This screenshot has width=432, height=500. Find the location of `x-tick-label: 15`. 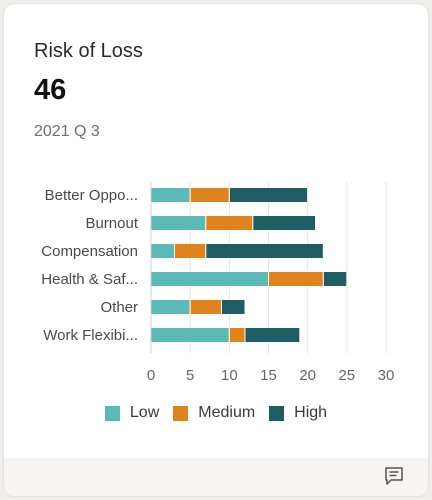

x-tick-label: 15 is located at coordinates (268, 375).